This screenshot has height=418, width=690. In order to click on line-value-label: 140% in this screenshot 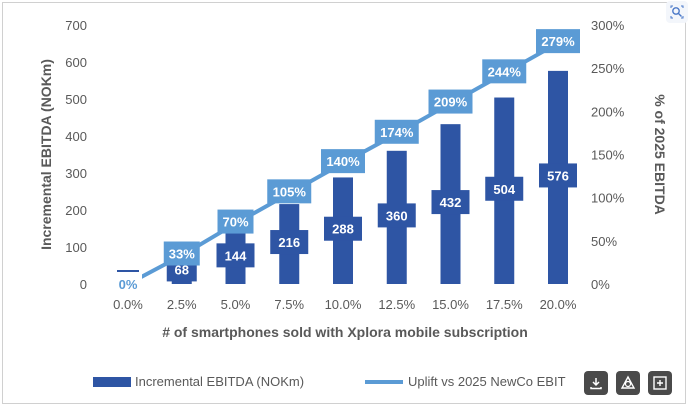, I will do `click(343, 161)`.